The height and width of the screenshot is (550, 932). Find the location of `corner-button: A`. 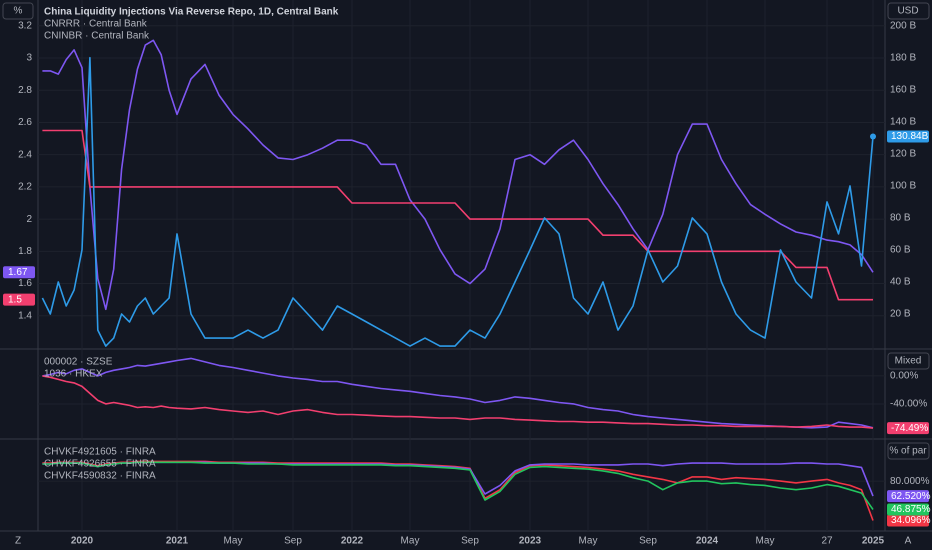

corner-button: A is located at coordinates (908, 541).